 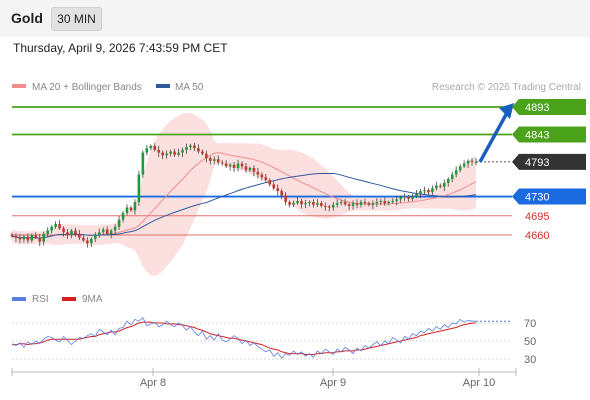 What do you see at coordinates (87, 87) in the screenshot?
I see `ma20-legend-label: MA 20 + Bollinger Bands` at bounding box center [87, 87].